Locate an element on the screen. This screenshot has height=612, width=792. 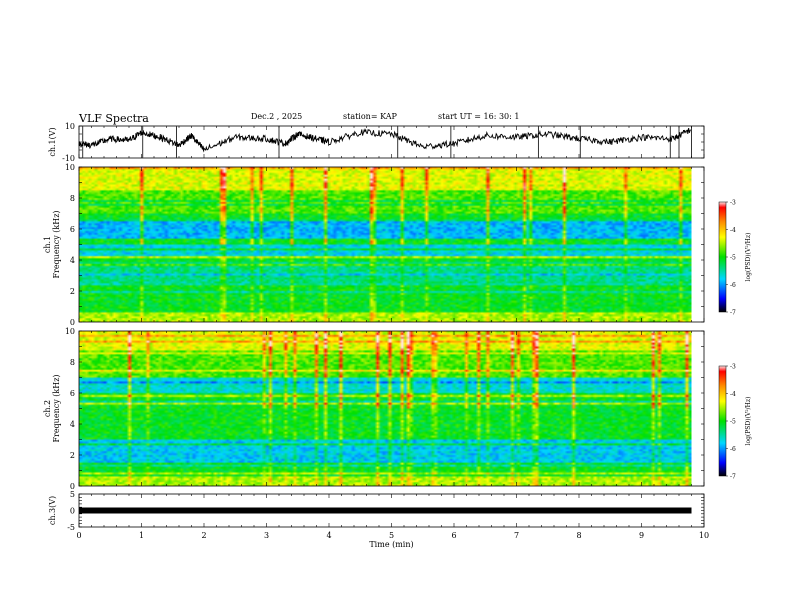
chart-title: VLF Spectra is located at coordinates (114, 118).